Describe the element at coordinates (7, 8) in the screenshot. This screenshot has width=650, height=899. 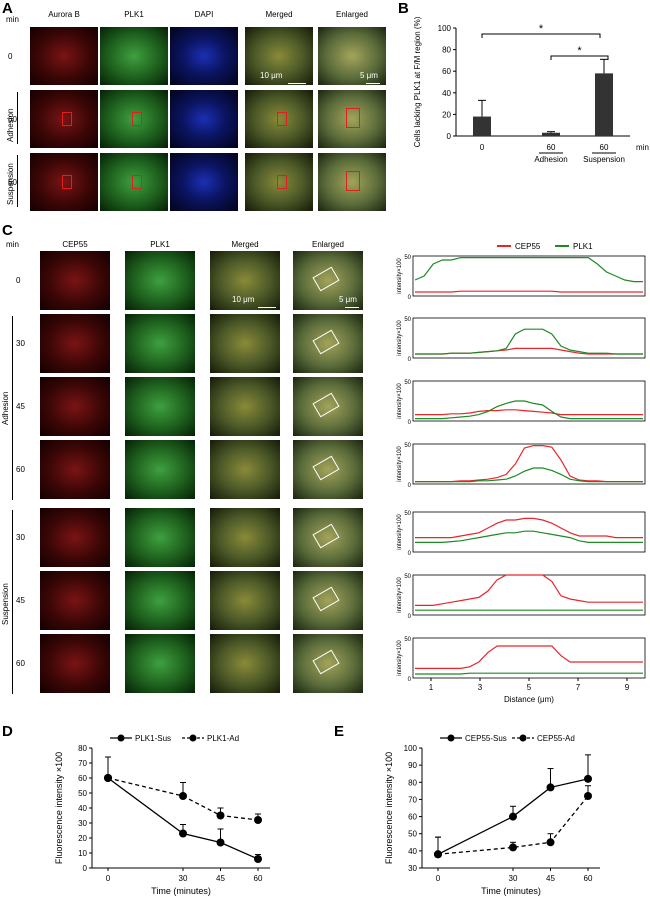
I see `panel-label-a: A` at that location.